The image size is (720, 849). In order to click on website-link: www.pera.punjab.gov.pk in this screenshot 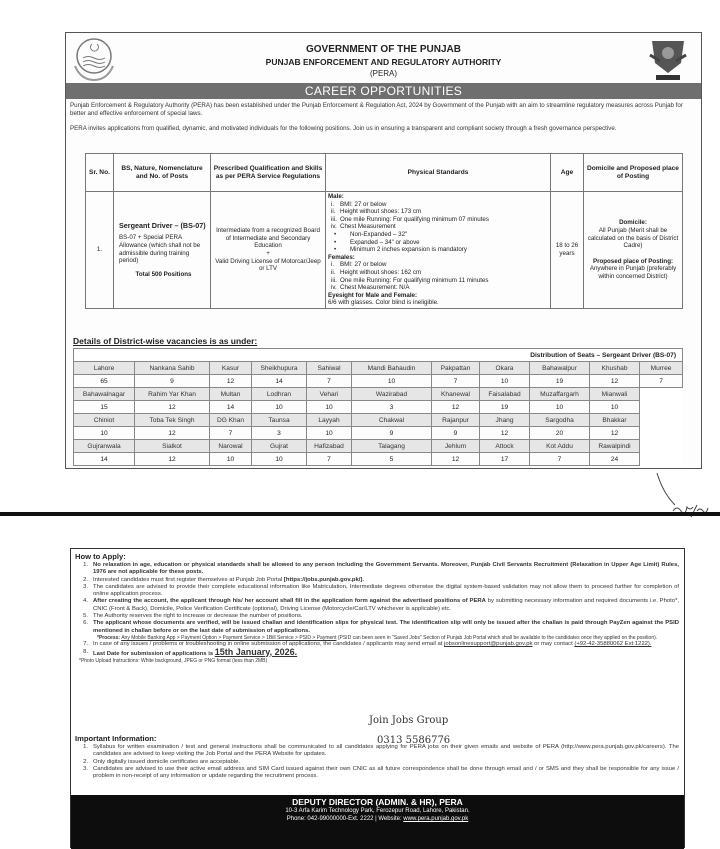, I will do `click(436, 819)`.